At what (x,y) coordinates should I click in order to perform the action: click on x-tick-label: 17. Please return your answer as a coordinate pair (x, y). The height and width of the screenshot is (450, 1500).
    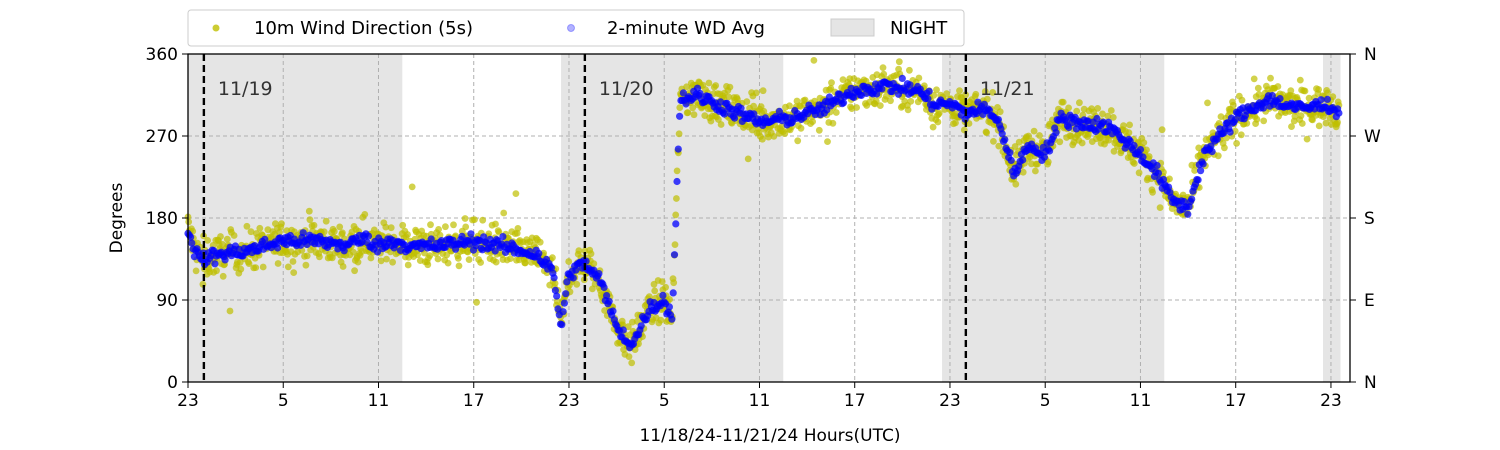
    Looking at the image, I should click on (1236, 401).